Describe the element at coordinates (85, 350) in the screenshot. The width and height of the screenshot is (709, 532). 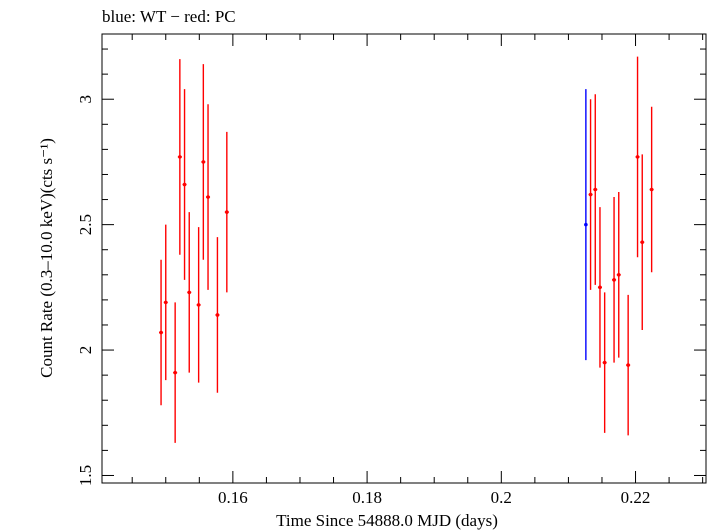
I see `y-tick-label: 2` at that location.